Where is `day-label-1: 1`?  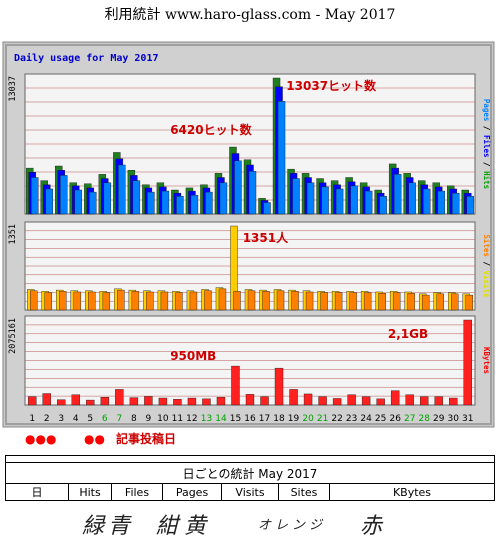
day-label-1: 1 is located at coordinates (32, 419).